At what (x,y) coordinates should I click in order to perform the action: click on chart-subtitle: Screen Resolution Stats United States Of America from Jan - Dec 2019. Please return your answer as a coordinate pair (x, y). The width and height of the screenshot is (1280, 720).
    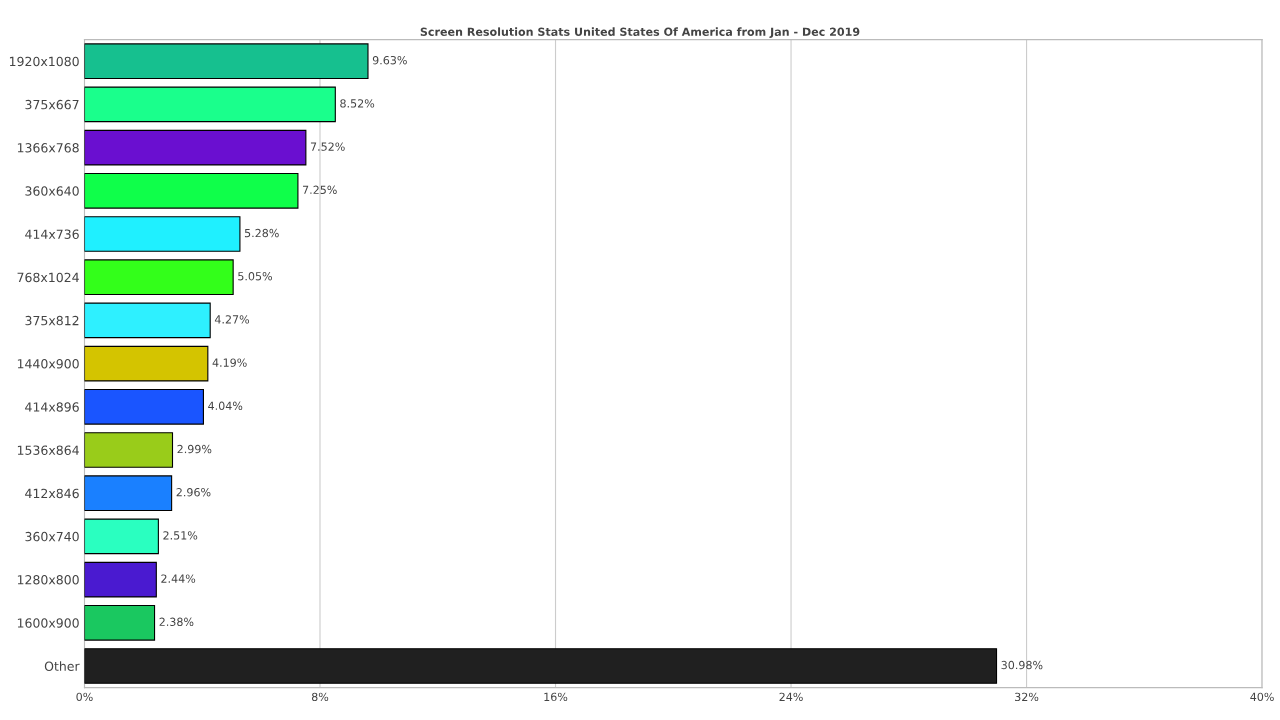
    Looking at the image, I should click on (640, 33).